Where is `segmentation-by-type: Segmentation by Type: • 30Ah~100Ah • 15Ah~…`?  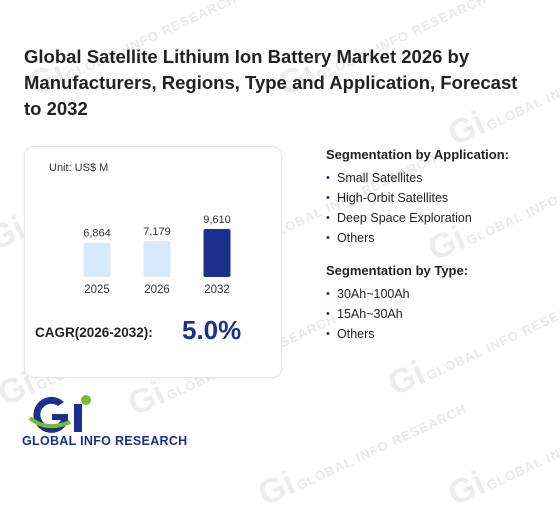
segmentation-by-type: Segmentation by Type: • 30Ah~100Ah • 15Ah~… is located at coordinates (397, 303).